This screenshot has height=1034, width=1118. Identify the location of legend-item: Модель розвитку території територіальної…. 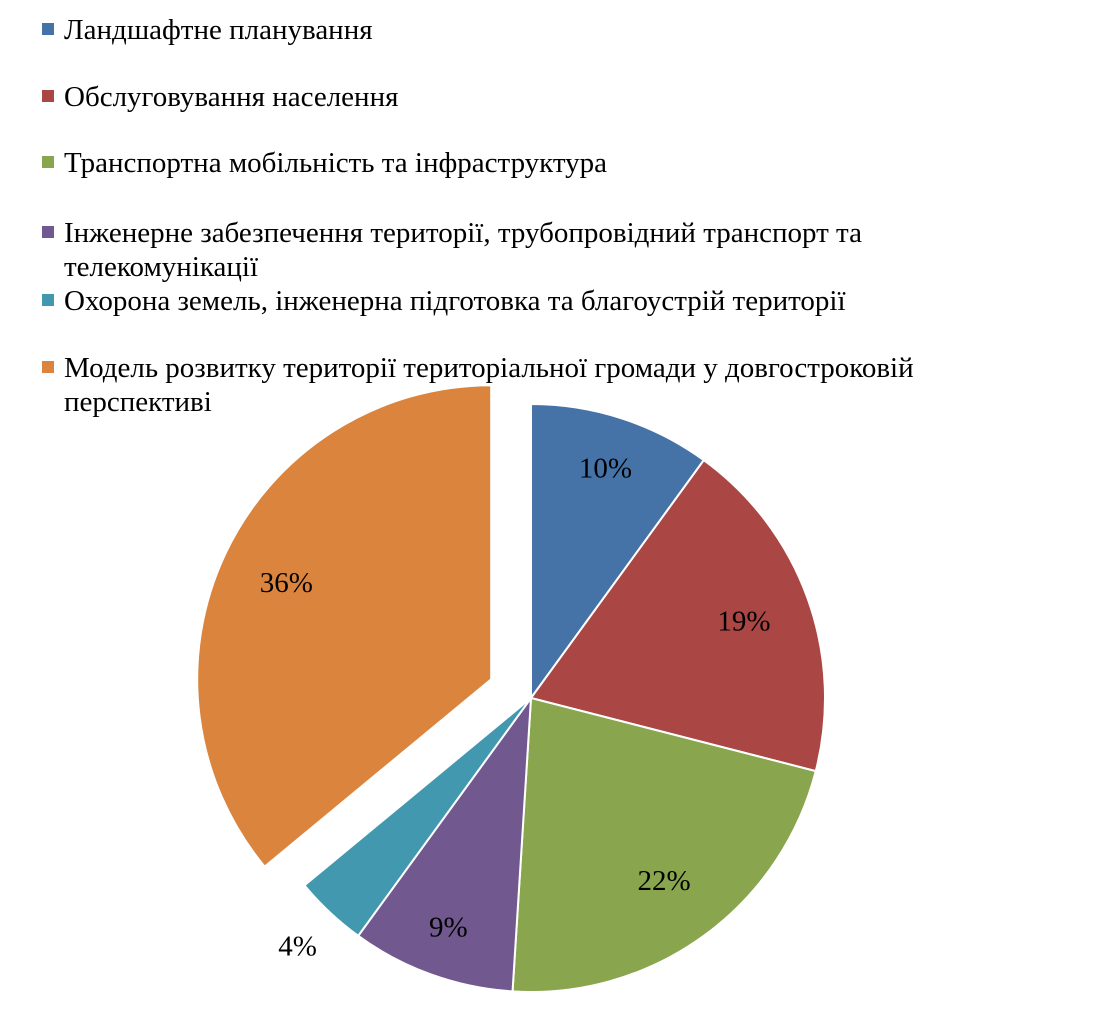
(547, 385).